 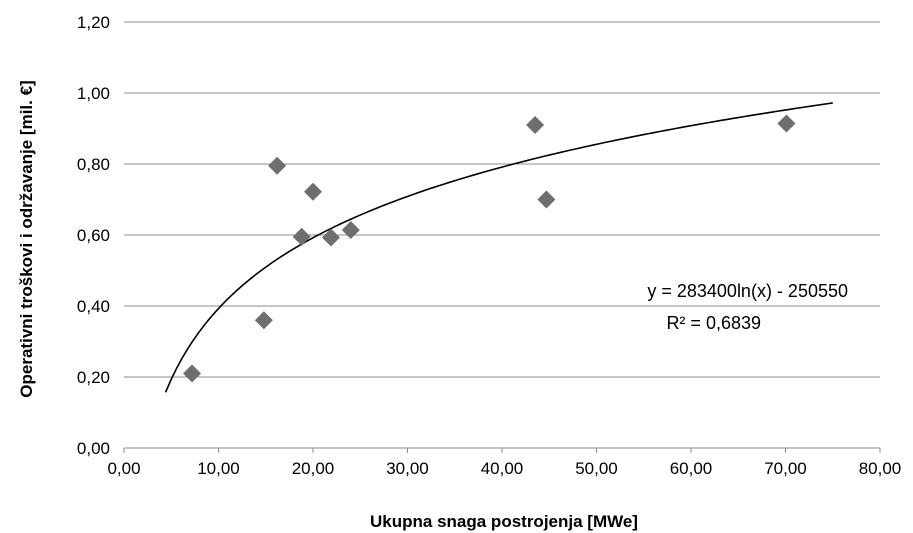 I want to click on y-tick-label: 0,20, so click(x=93, y=377).